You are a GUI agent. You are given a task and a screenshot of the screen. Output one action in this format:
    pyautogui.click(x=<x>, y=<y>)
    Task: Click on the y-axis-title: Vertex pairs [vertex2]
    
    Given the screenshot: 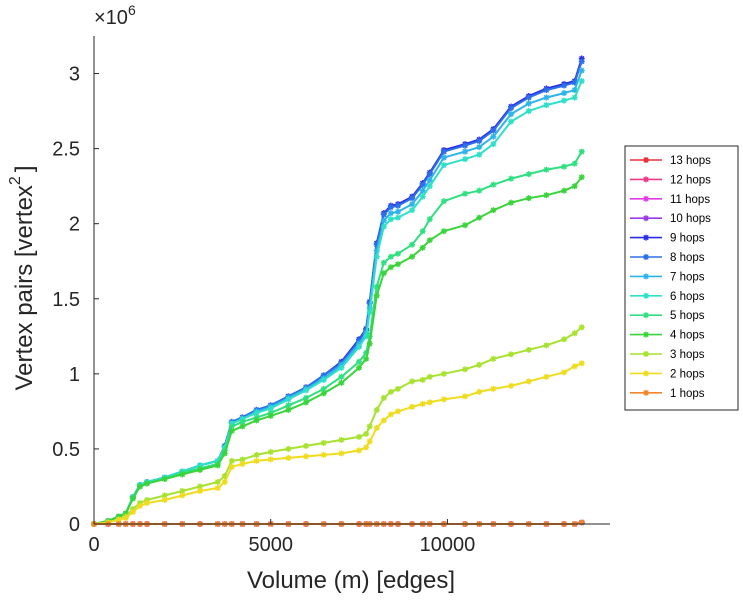 What is the action you would take?
    pyautogui.click(x=22, y=278)
    